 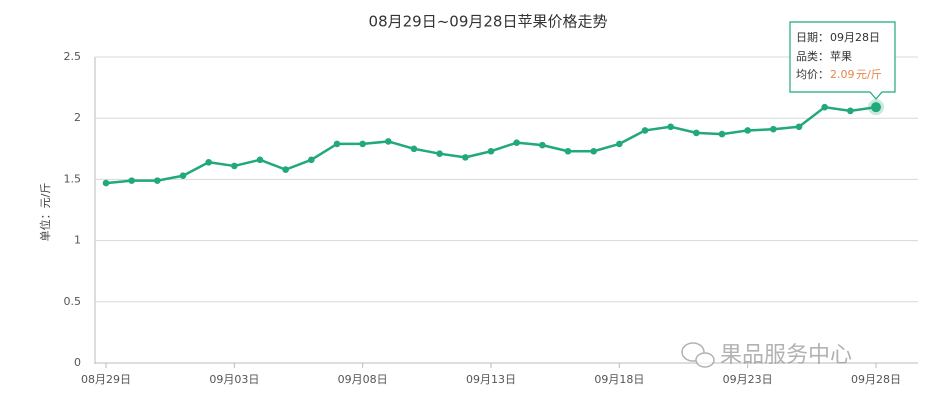 I want to click on tooltip-date: 09月28日, so click(x=855, y=37).